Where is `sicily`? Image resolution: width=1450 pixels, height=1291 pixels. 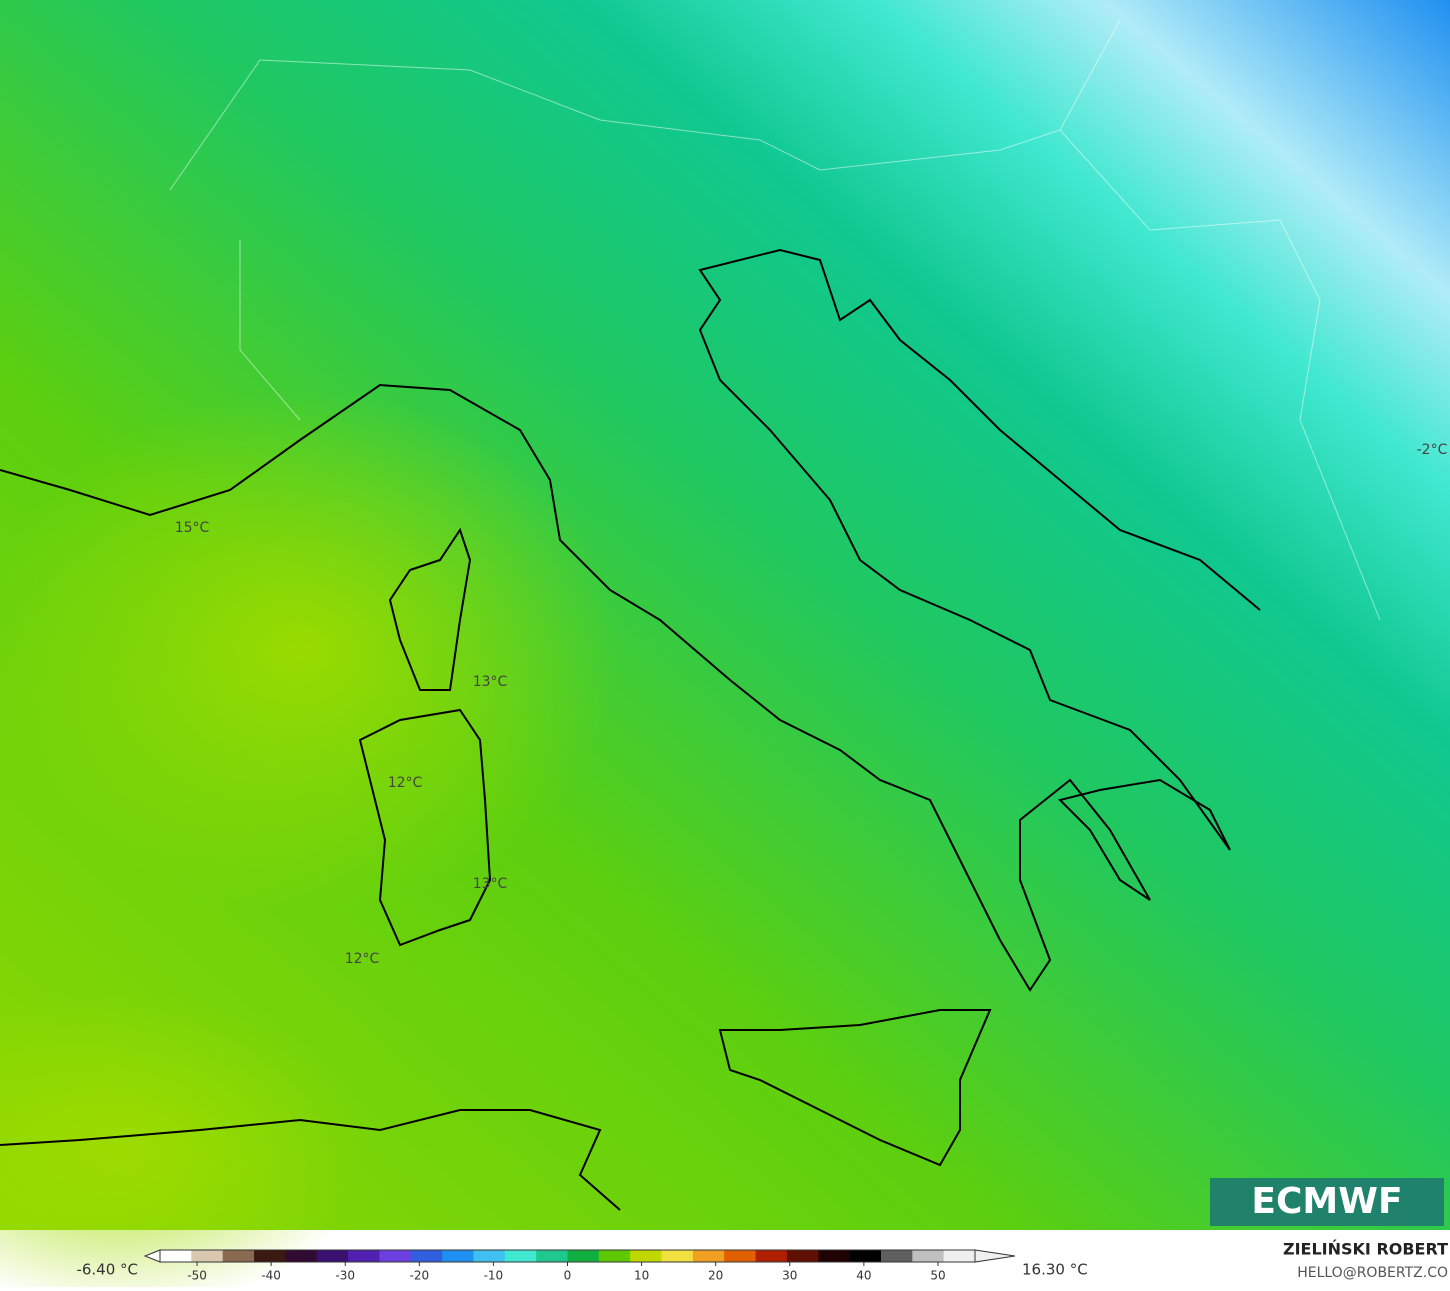 sicily is located at coordinates (855, 1088).